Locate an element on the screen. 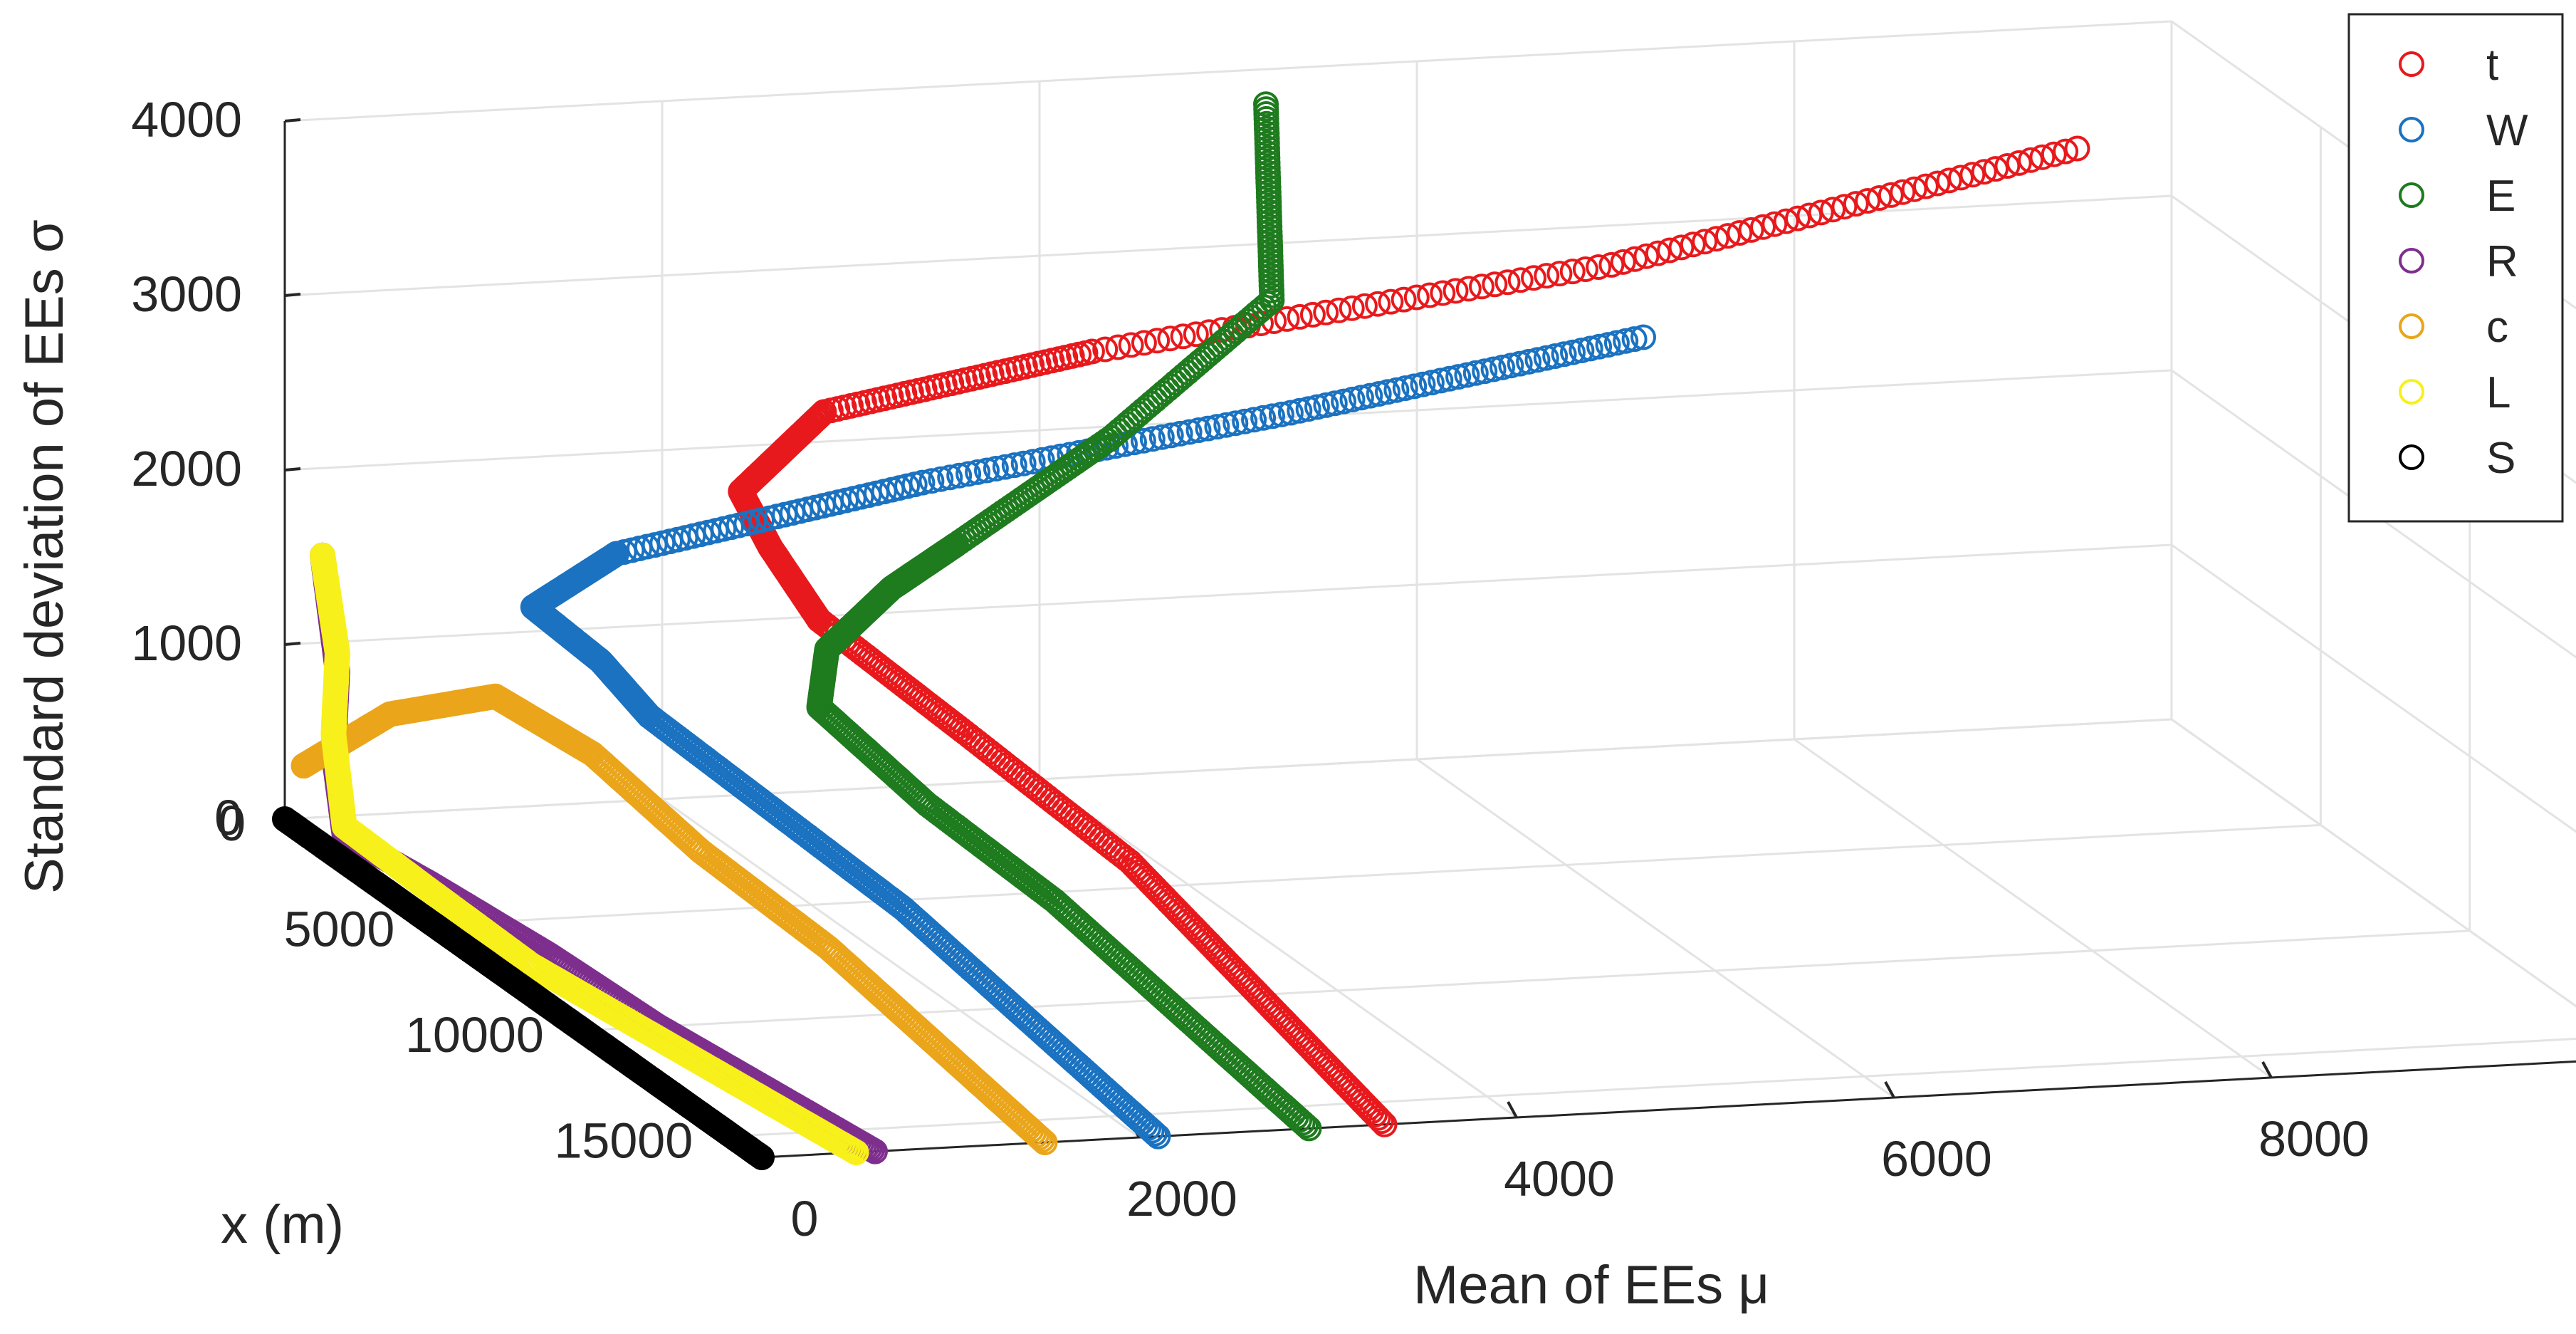  legend-label: R is located at coordinates (2502, 261).